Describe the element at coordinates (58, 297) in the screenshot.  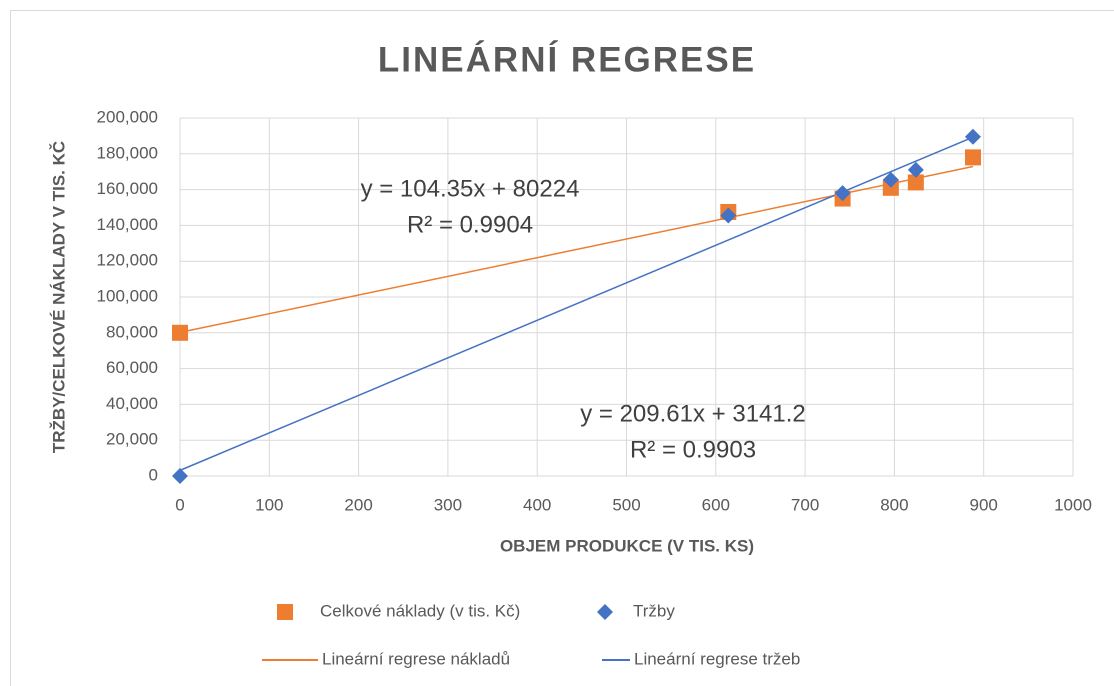
I see `y-axis-title: TRŽBY/CELKOVÉ NÁKLADY V TIS. KČ` at that location.